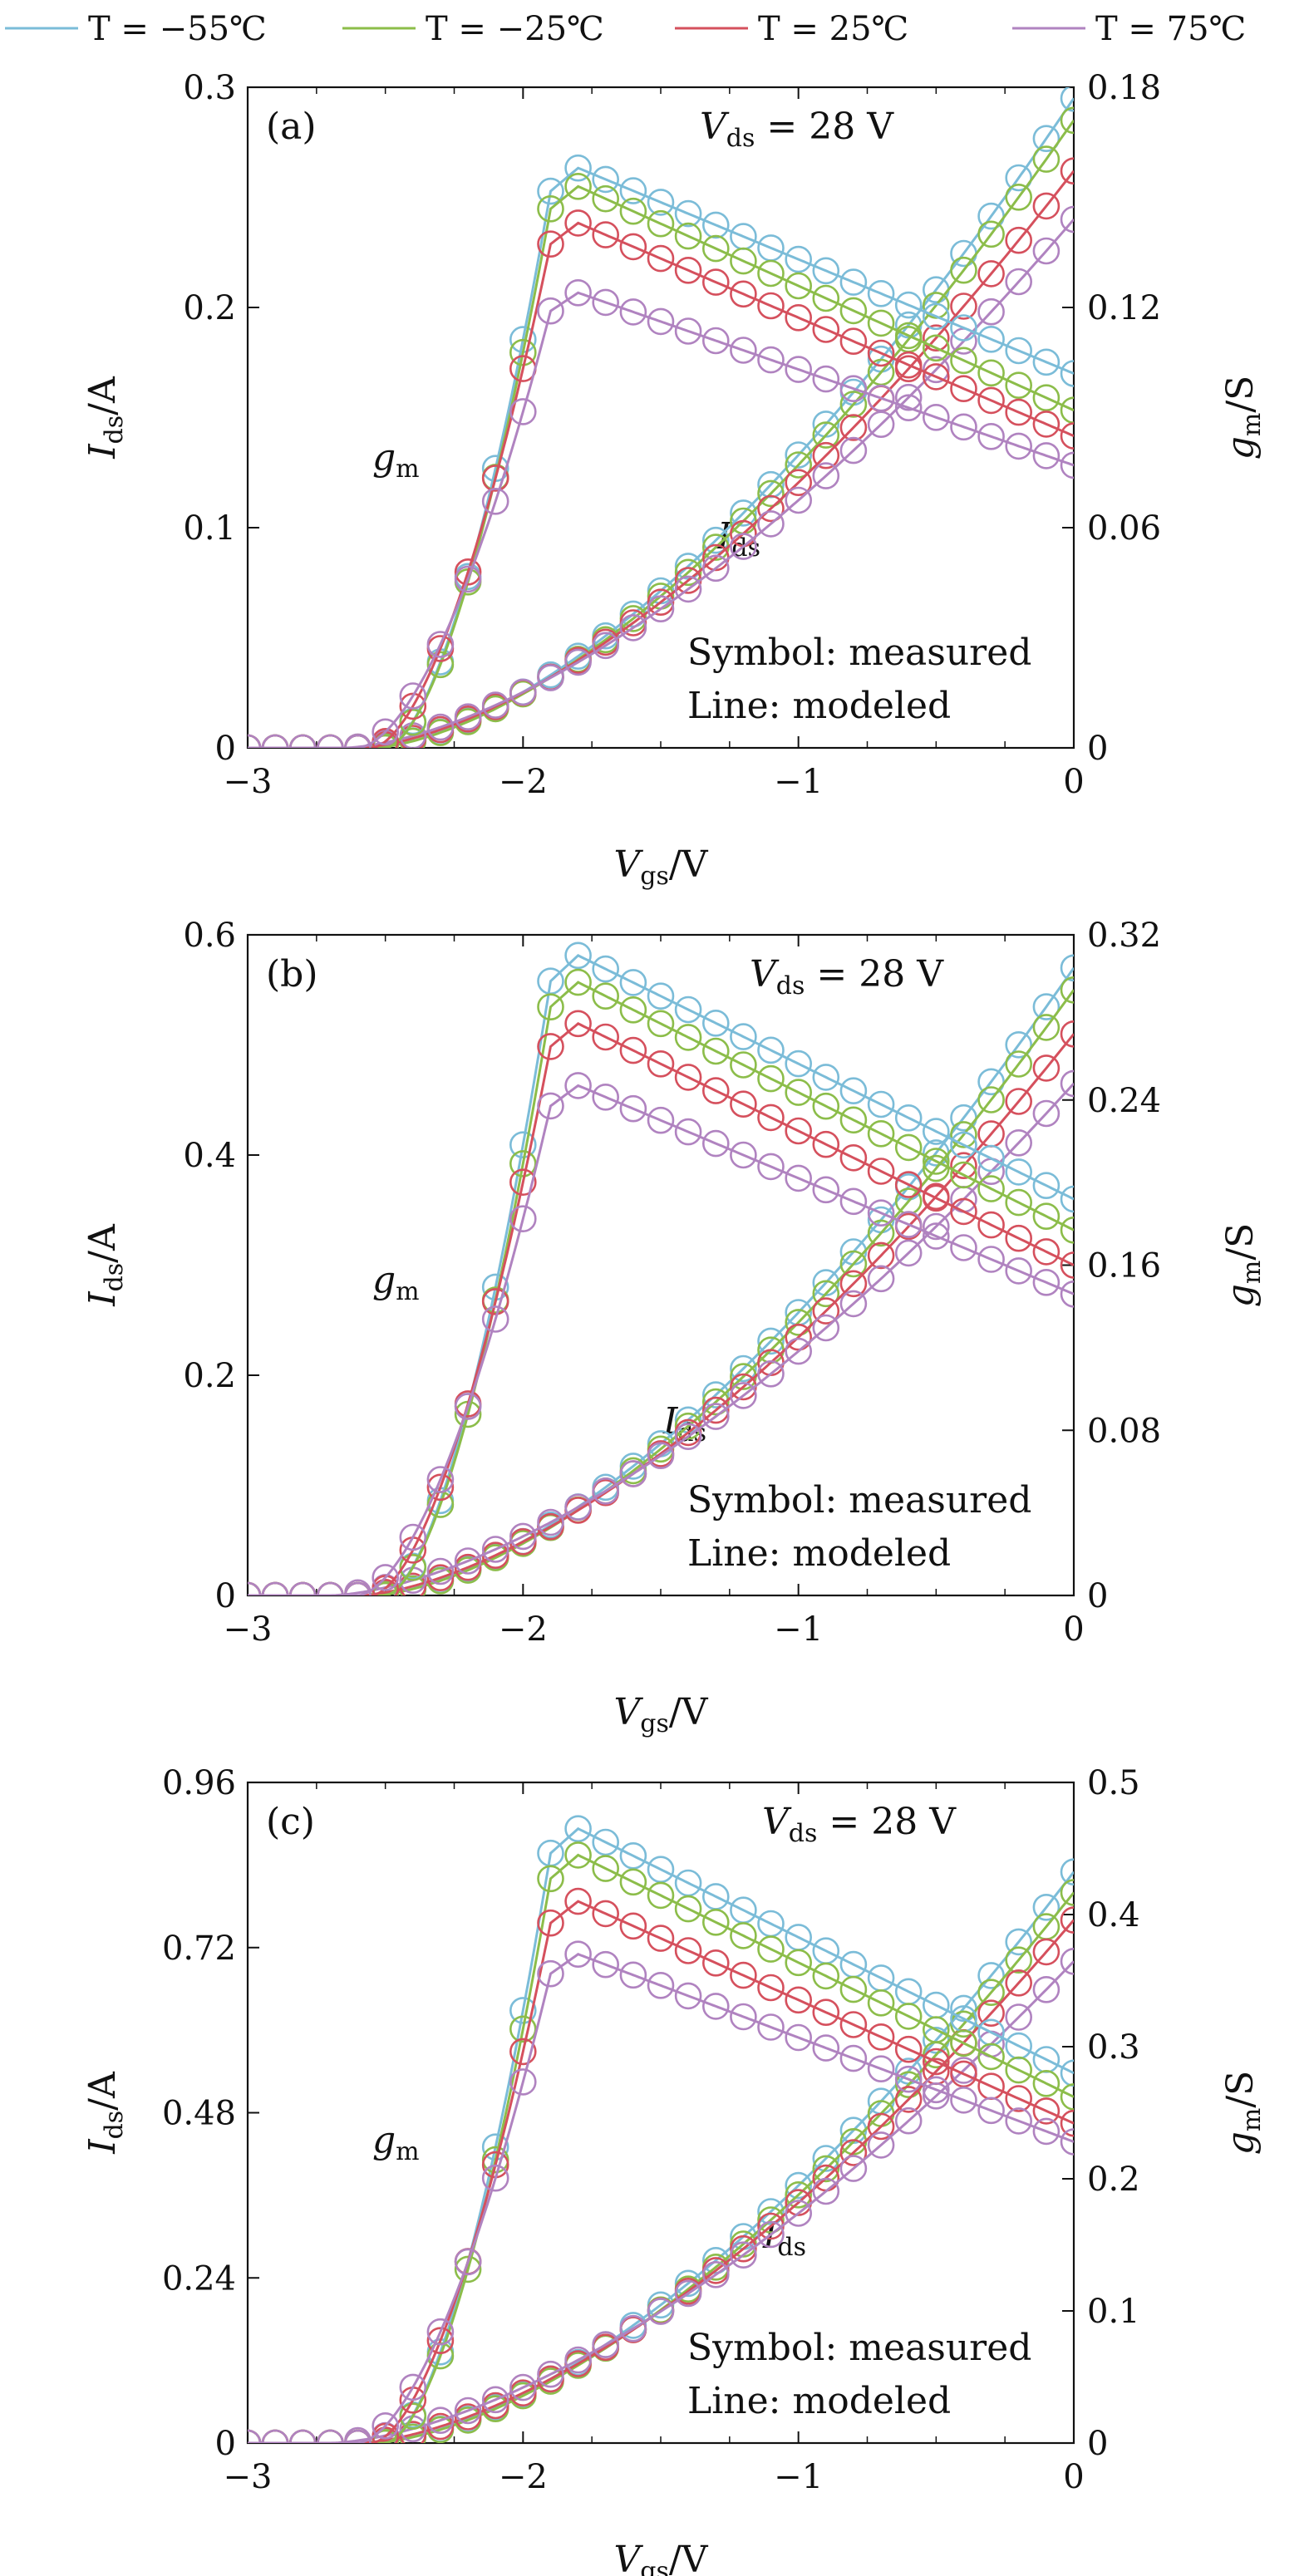  What do you see at coordinates (1097, 2444) in the screenshot?
I see `y-right-tick-label: 0` at bounding box center [1097, 2444].